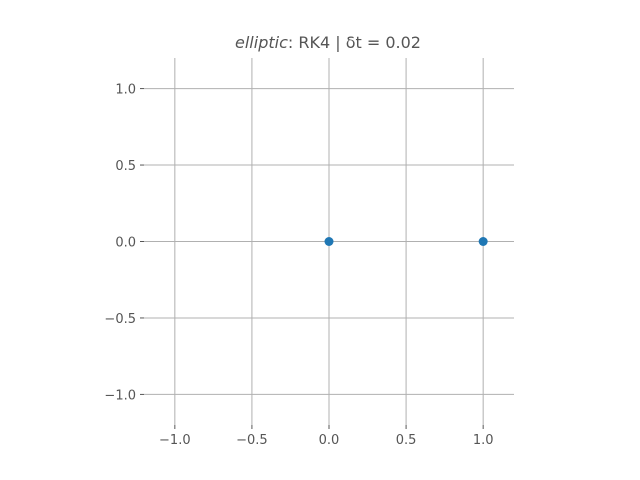  I want to click on chart-title: elliptic: RK4 | δt = 0.02, so click(328, 42).